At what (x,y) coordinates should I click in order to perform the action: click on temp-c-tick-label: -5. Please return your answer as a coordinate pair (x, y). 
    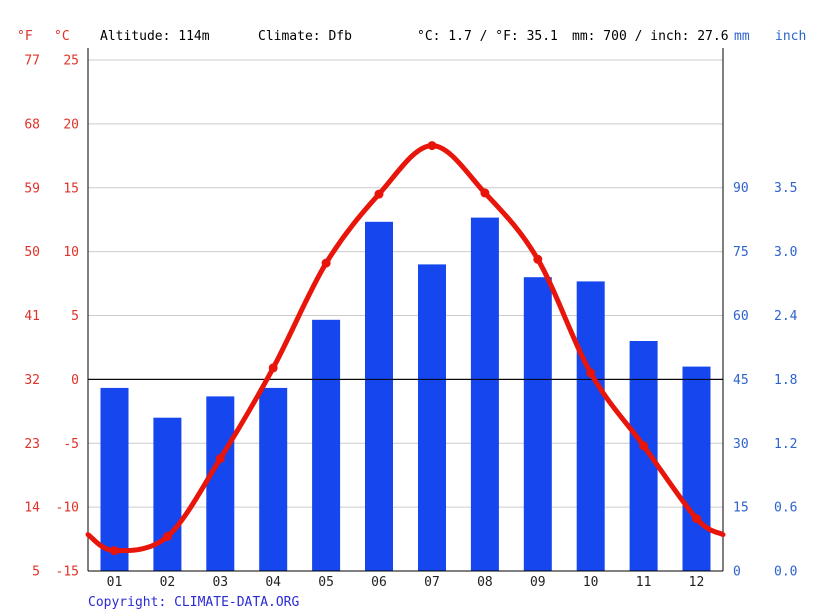
    Looking at the image, I should click on (71, 444).